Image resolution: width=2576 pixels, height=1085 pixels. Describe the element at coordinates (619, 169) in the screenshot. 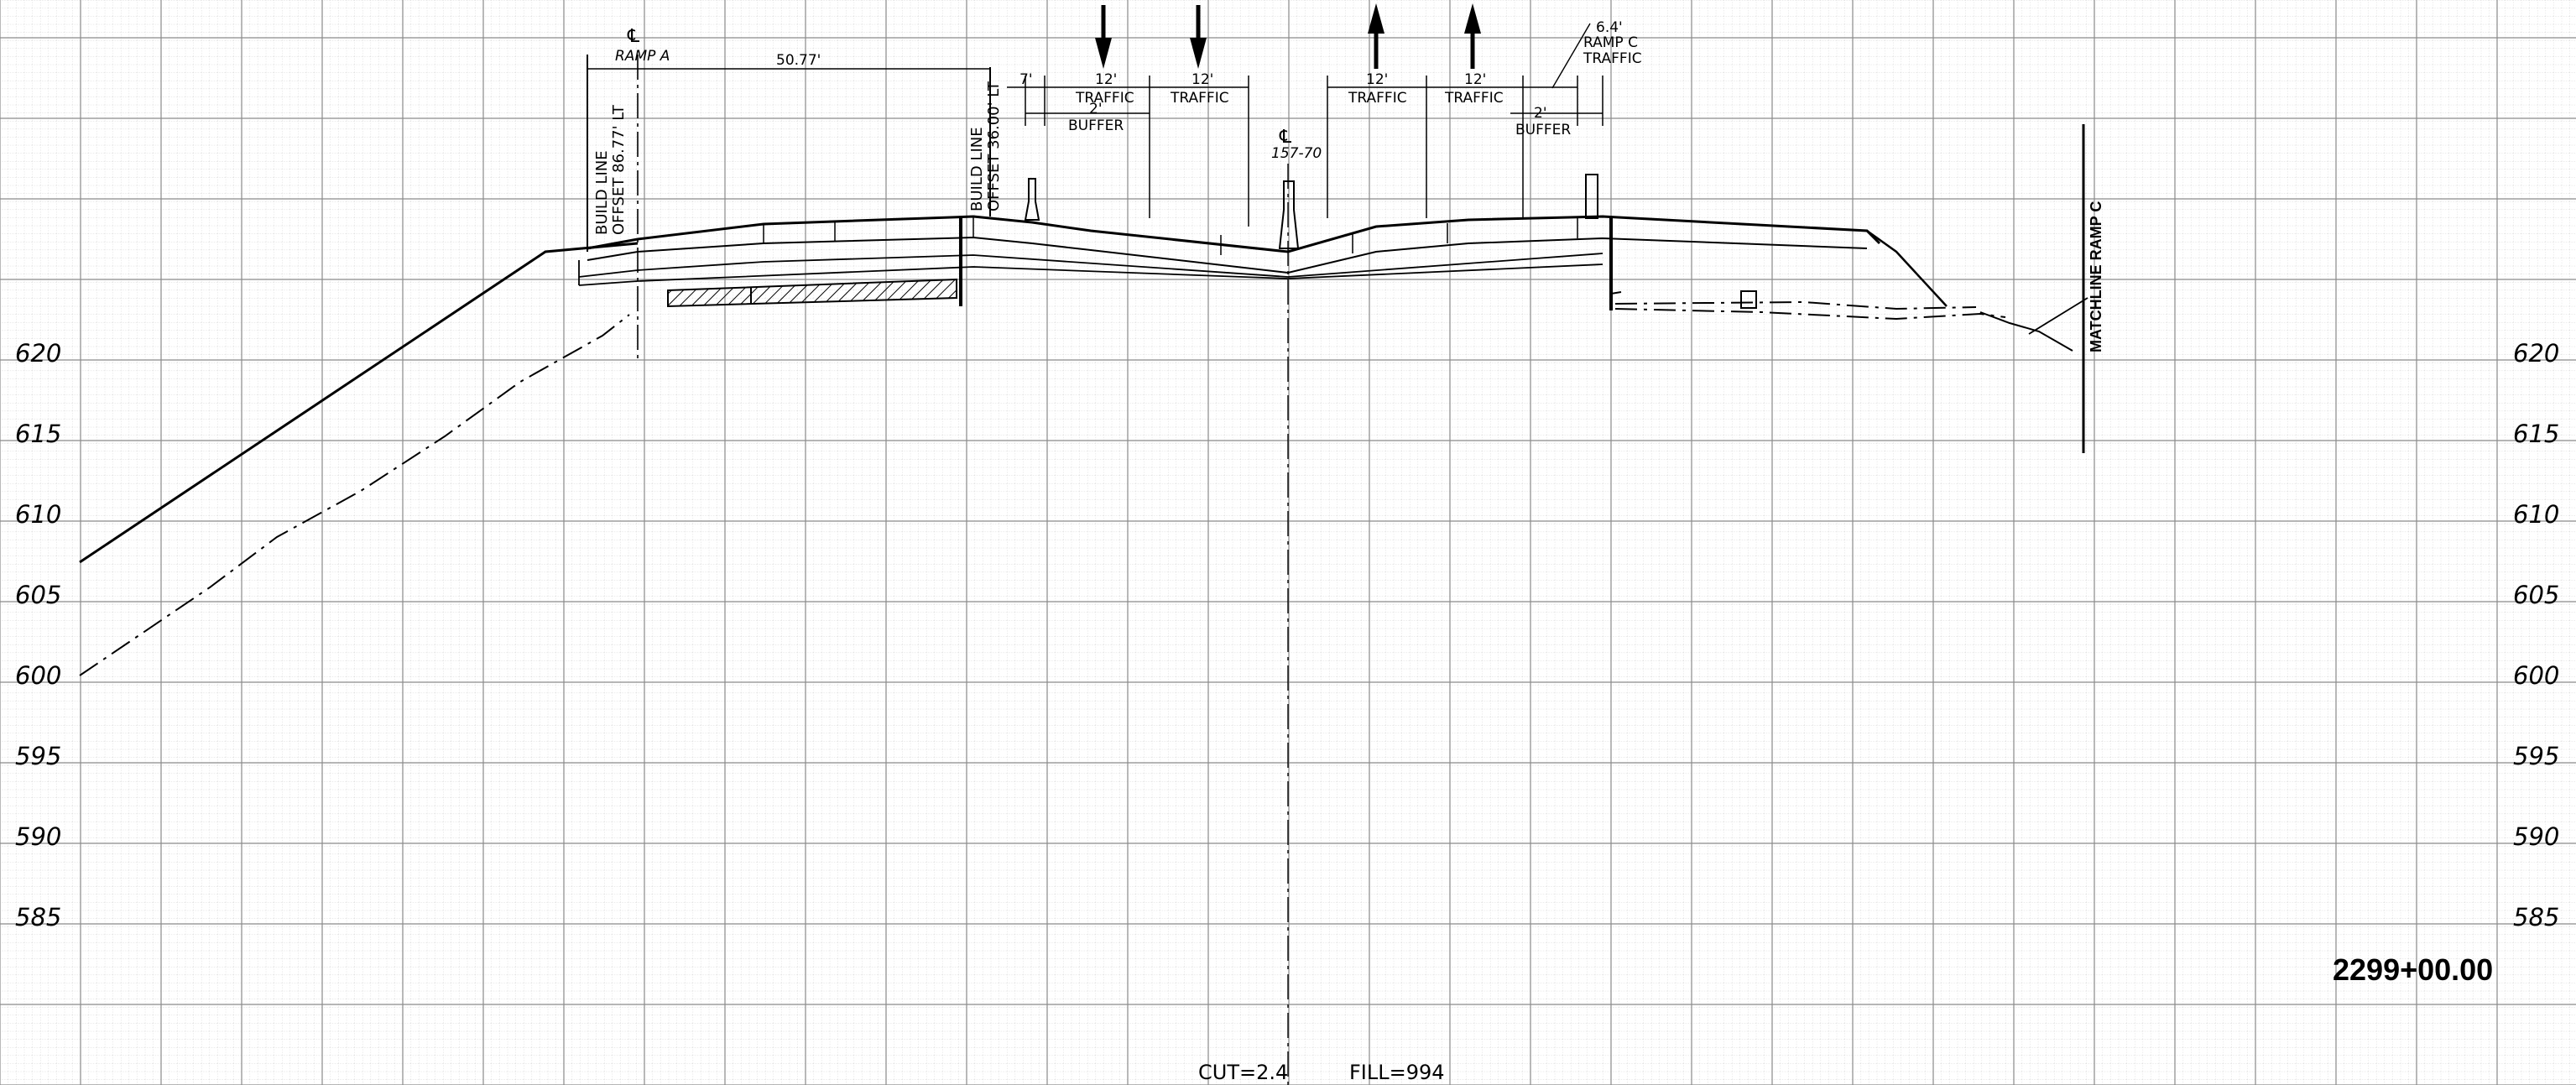

I see `build-line-left-offset: OFFSET 86.77' LT` at that location.